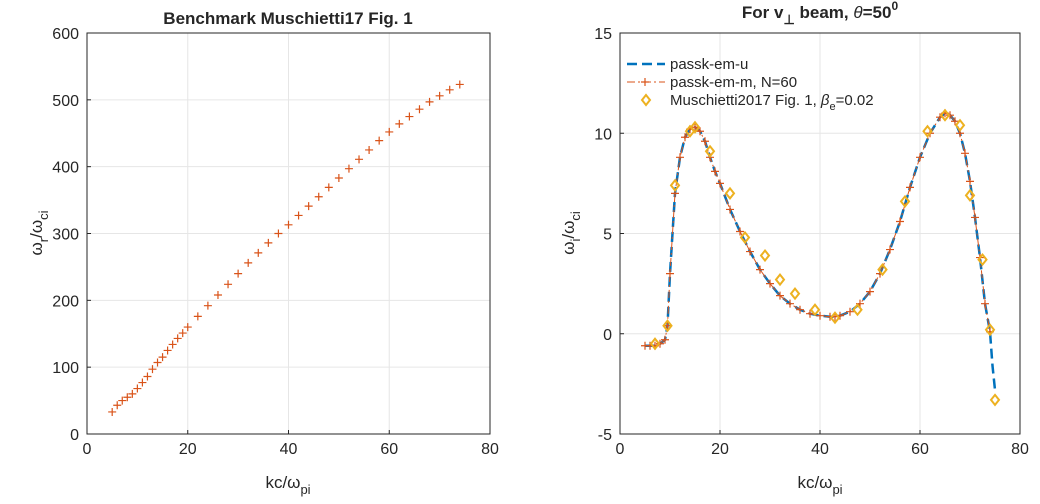 Image resolution: width=1040 pixels, height=504 pixels. I want to click on y-tick-label: -5, so click(605, 435).